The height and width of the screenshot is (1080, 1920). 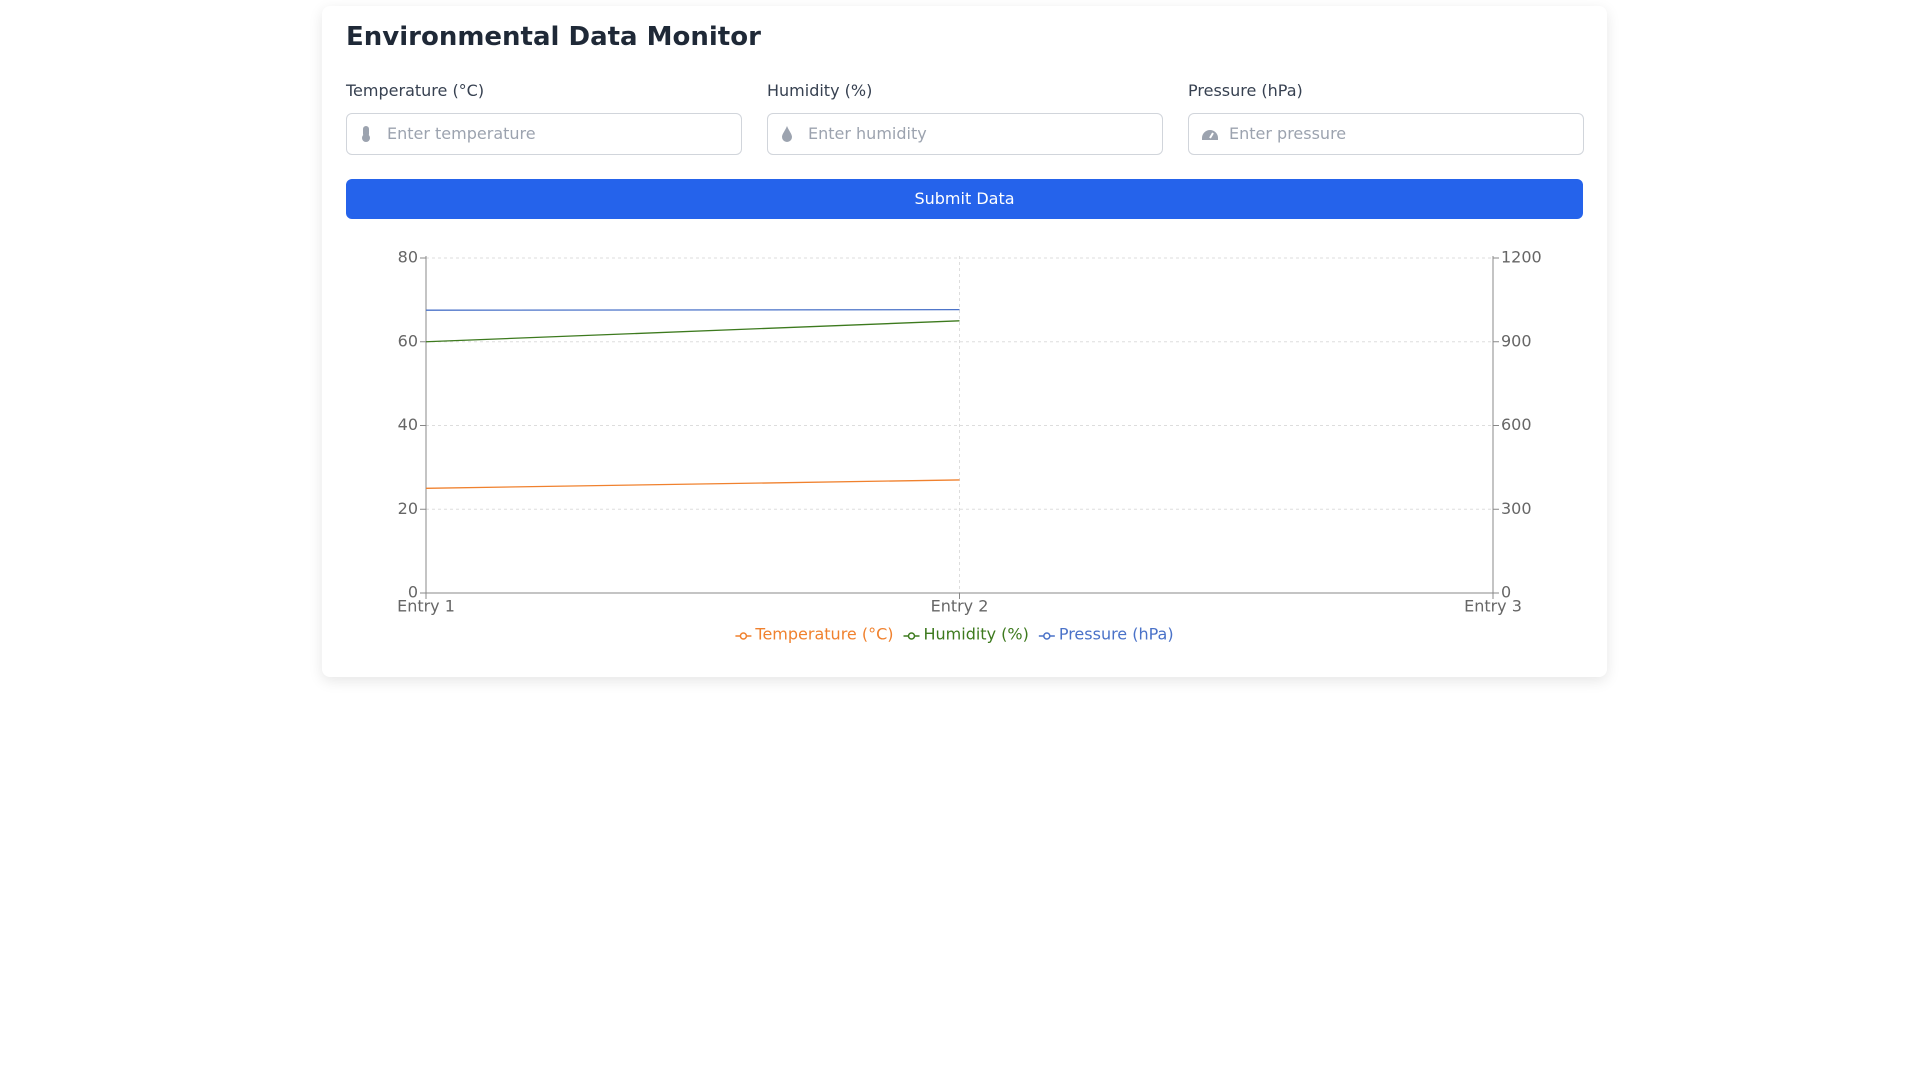 I want to click on placeholder: Enter temperature, so click(x=461, y=133).